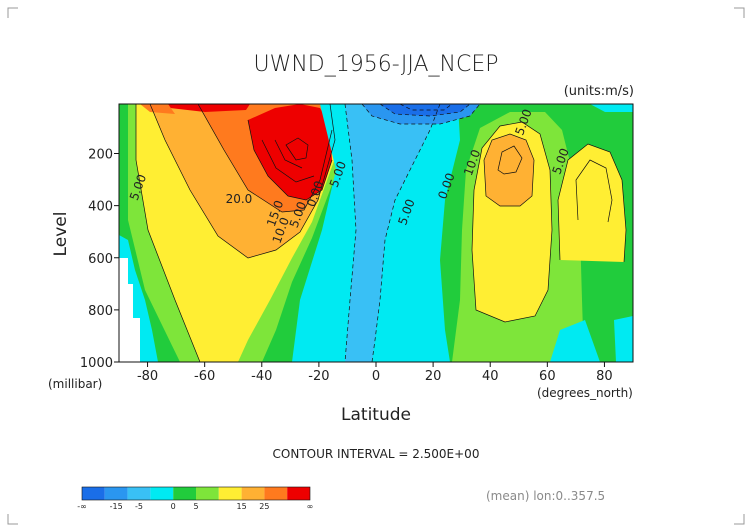  What do you see at coordinates (318, 376) in the screenshot?
I see `x-tick-label: -20` at bounding box center [318, 376].